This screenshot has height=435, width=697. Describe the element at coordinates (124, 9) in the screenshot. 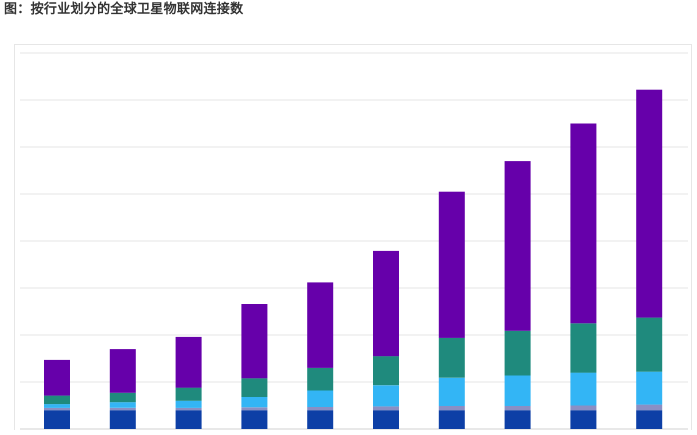

I see `chart-title: 图：按行业划分的全球卫星物联网连接数` at that location.